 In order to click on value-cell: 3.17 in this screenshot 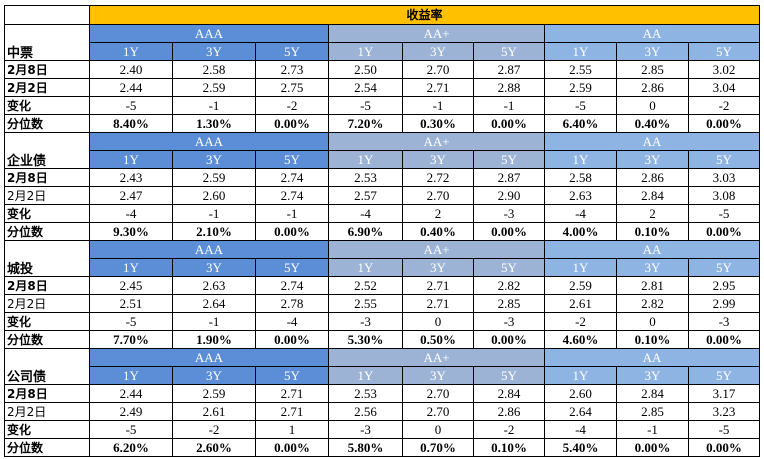, I will do `click(724, 393)`.